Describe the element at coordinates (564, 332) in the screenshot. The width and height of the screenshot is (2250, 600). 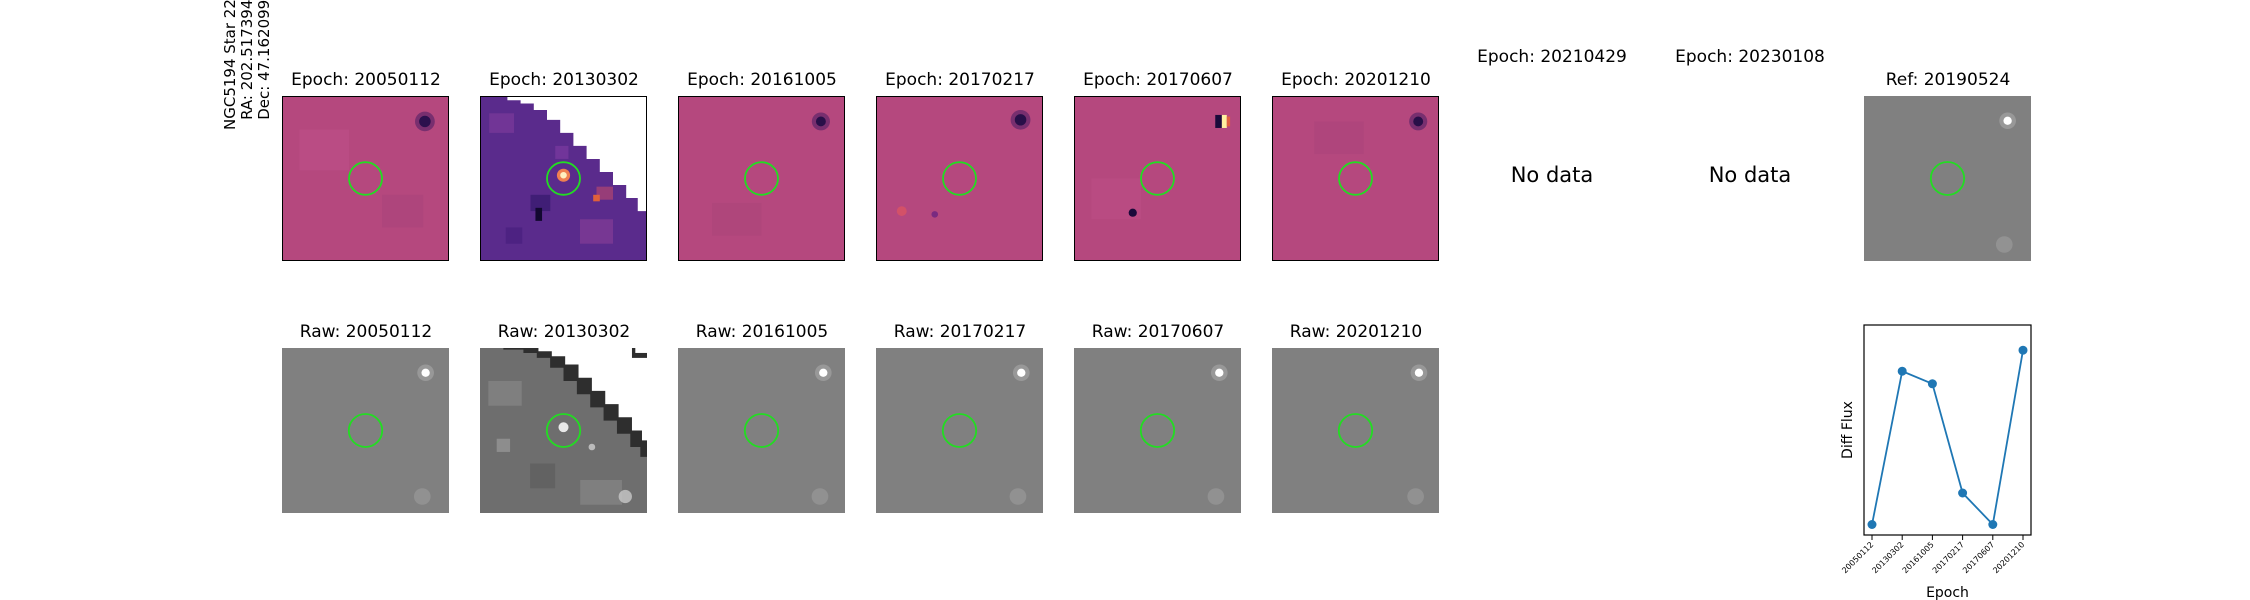
I see `raw-title-1: Raw: 20130302` at that location.